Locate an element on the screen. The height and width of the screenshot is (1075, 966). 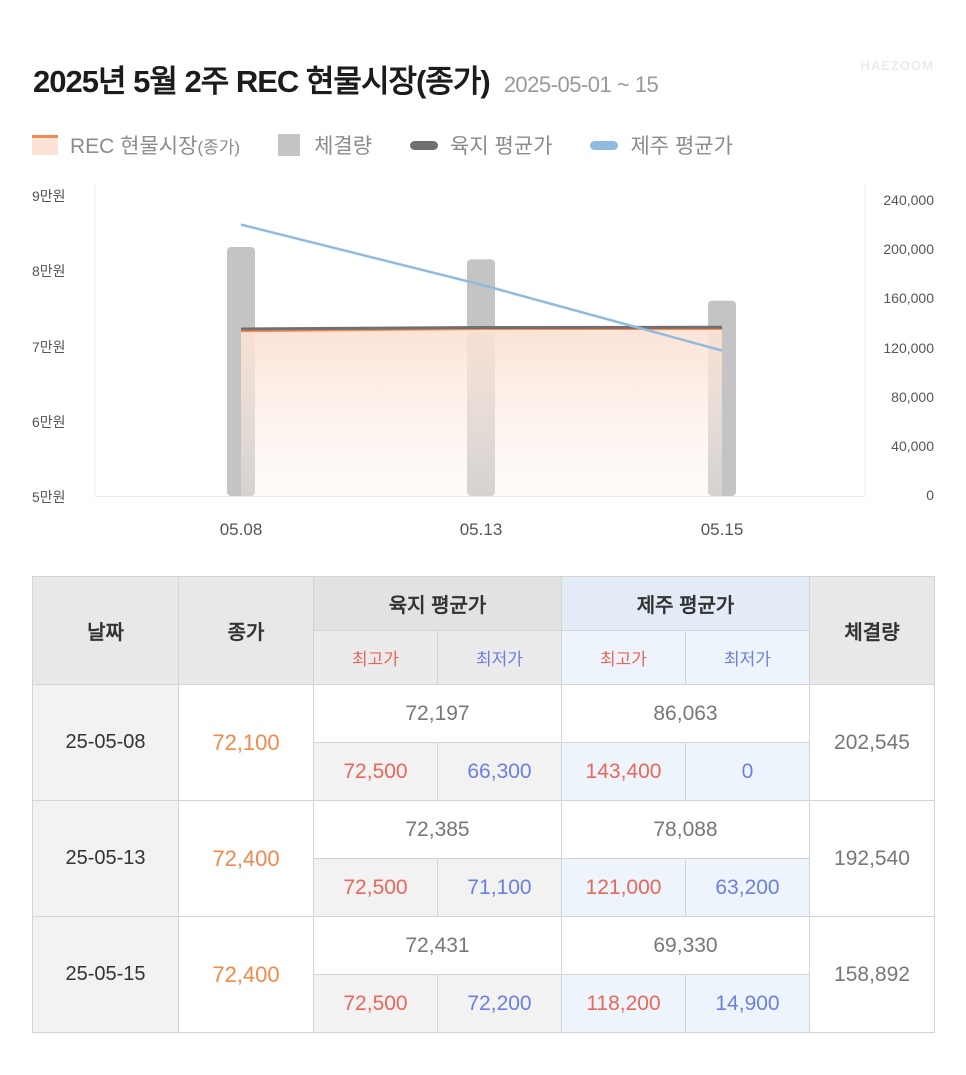
cell-date: 25-05-08 is located at coordinates (105, 742).